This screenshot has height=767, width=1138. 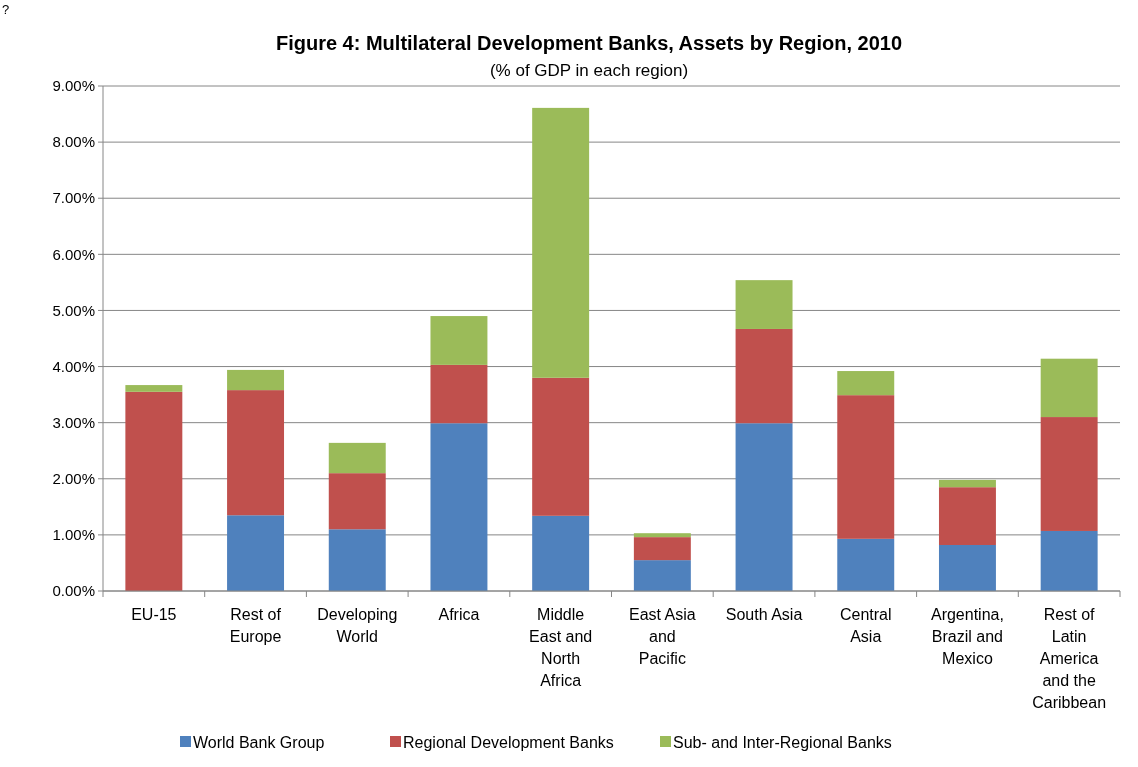 I want to click on x-tick-label: Developing World, so click(x=357, y=625).